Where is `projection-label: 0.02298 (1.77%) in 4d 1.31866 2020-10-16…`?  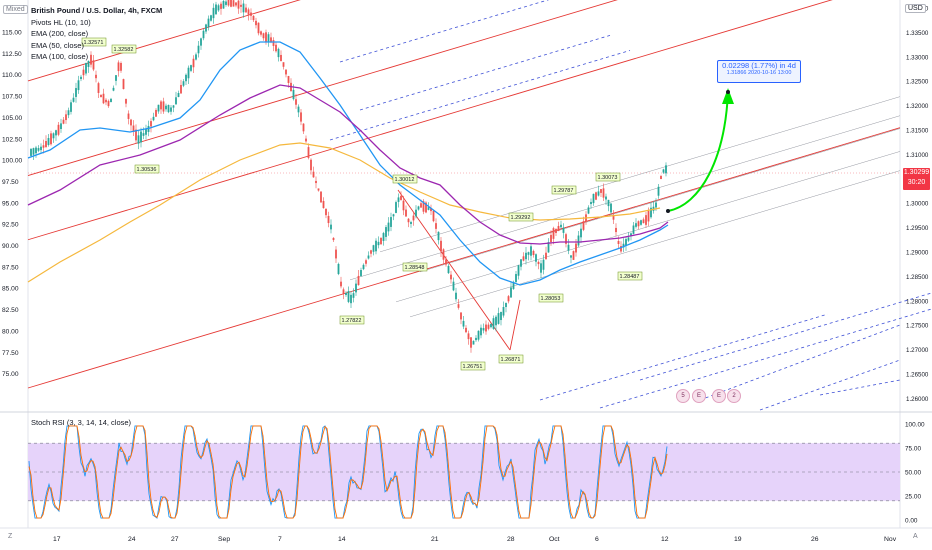
projection-label: 0.02298 (1.77%) in 4d 1.31866 2020-10-16… is located at coordinates (759, 71).